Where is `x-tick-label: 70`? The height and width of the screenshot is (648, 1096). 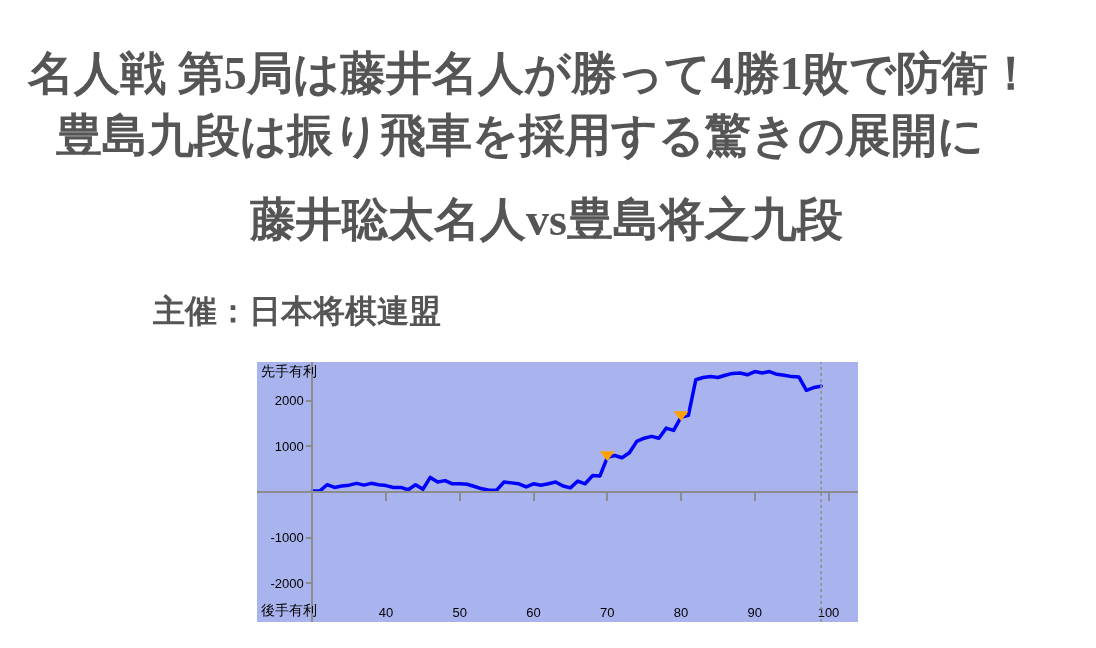 x-tick-label: 70 is located at coordinates (607, 612).